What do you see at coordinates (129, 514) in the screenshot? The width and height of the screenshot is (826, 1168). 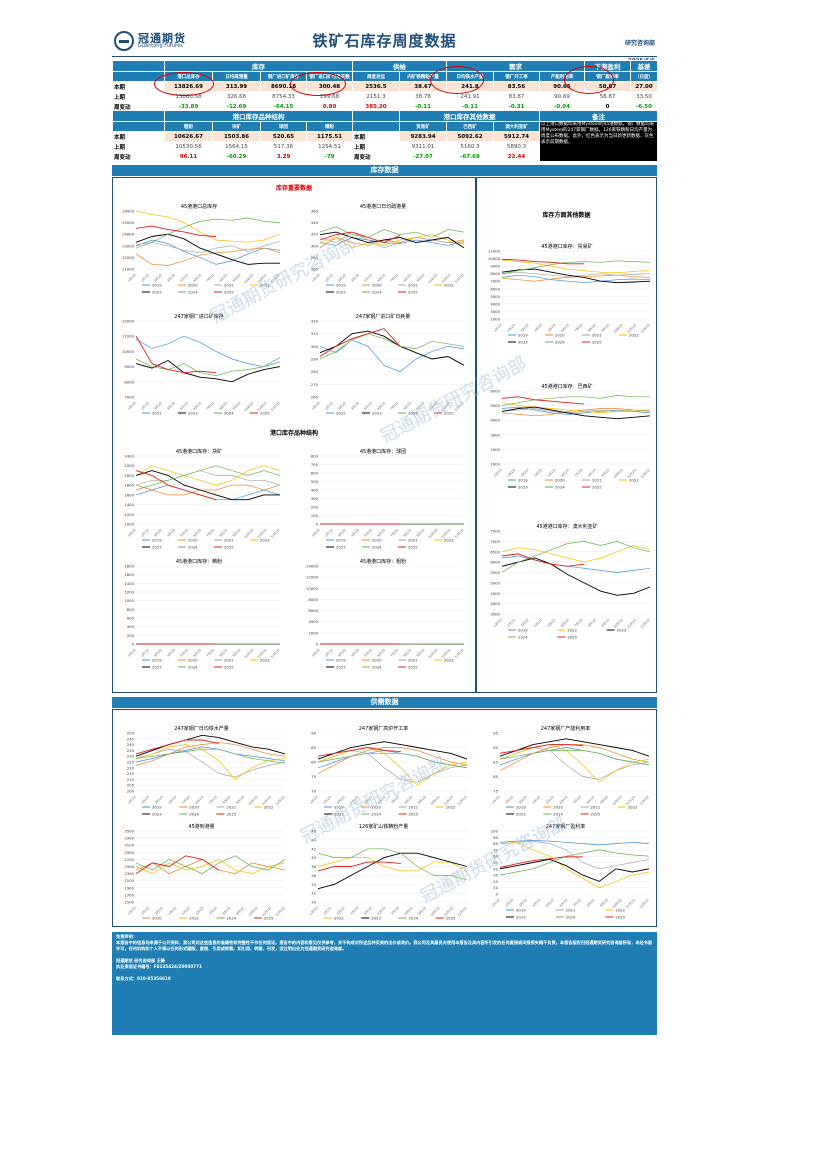 I see `y-tick-label: 1200` at bounding box center [129, 514].